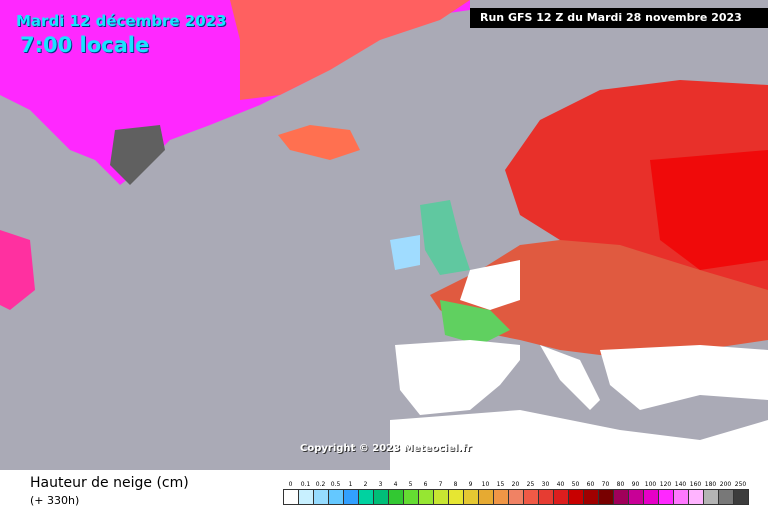 Image resolution: width=768 pixels, height=512 pixels. I want to click on canada, so click(17, 270).